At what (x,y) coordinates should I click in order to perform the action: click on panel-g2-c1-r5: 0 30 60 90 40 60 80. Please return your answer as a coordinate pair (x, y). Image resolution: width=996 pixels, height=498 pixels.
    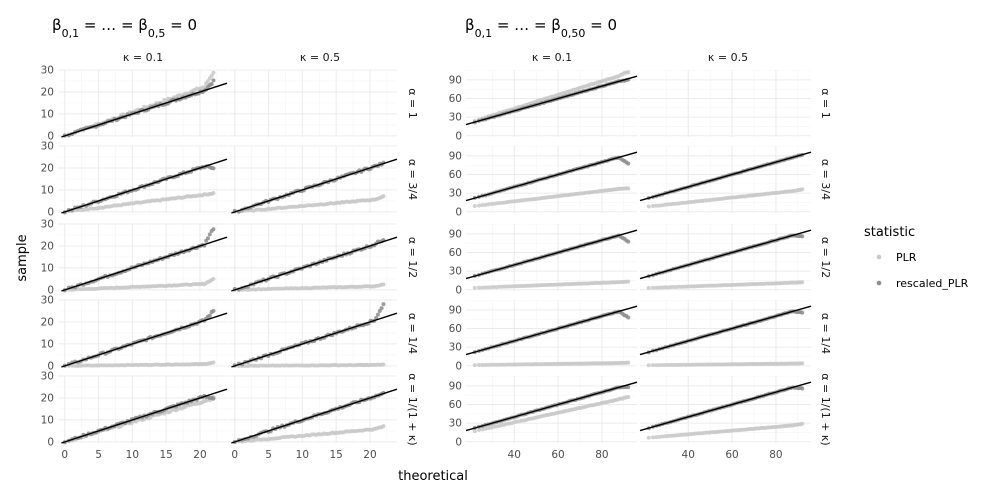
    Looking at the image, I should click on (543, 418).